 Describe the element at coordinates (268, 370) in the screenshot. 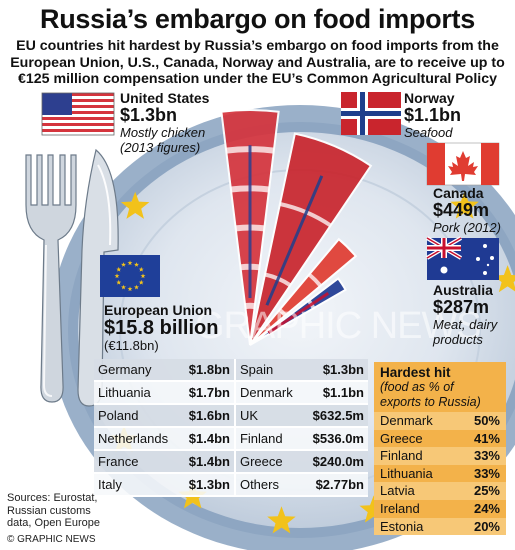

I see `table-cell-country: Spain` at that location.